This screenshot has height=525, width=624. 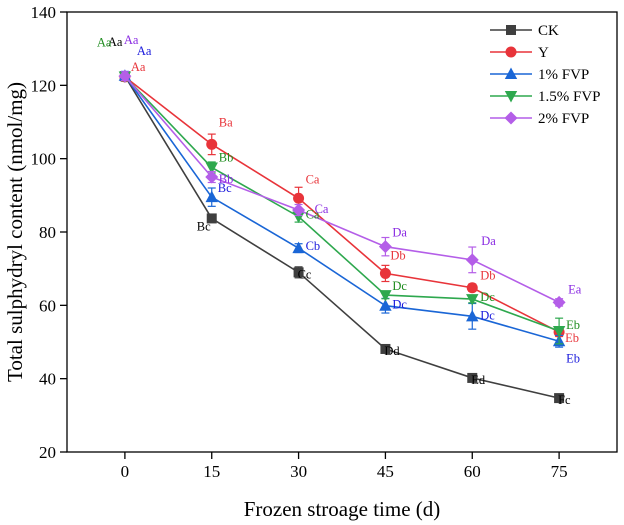 What do you see at coordinates (559, 471) in the screenshot?
I see `x-tick-label: 75` at bounding box center [559, 471].